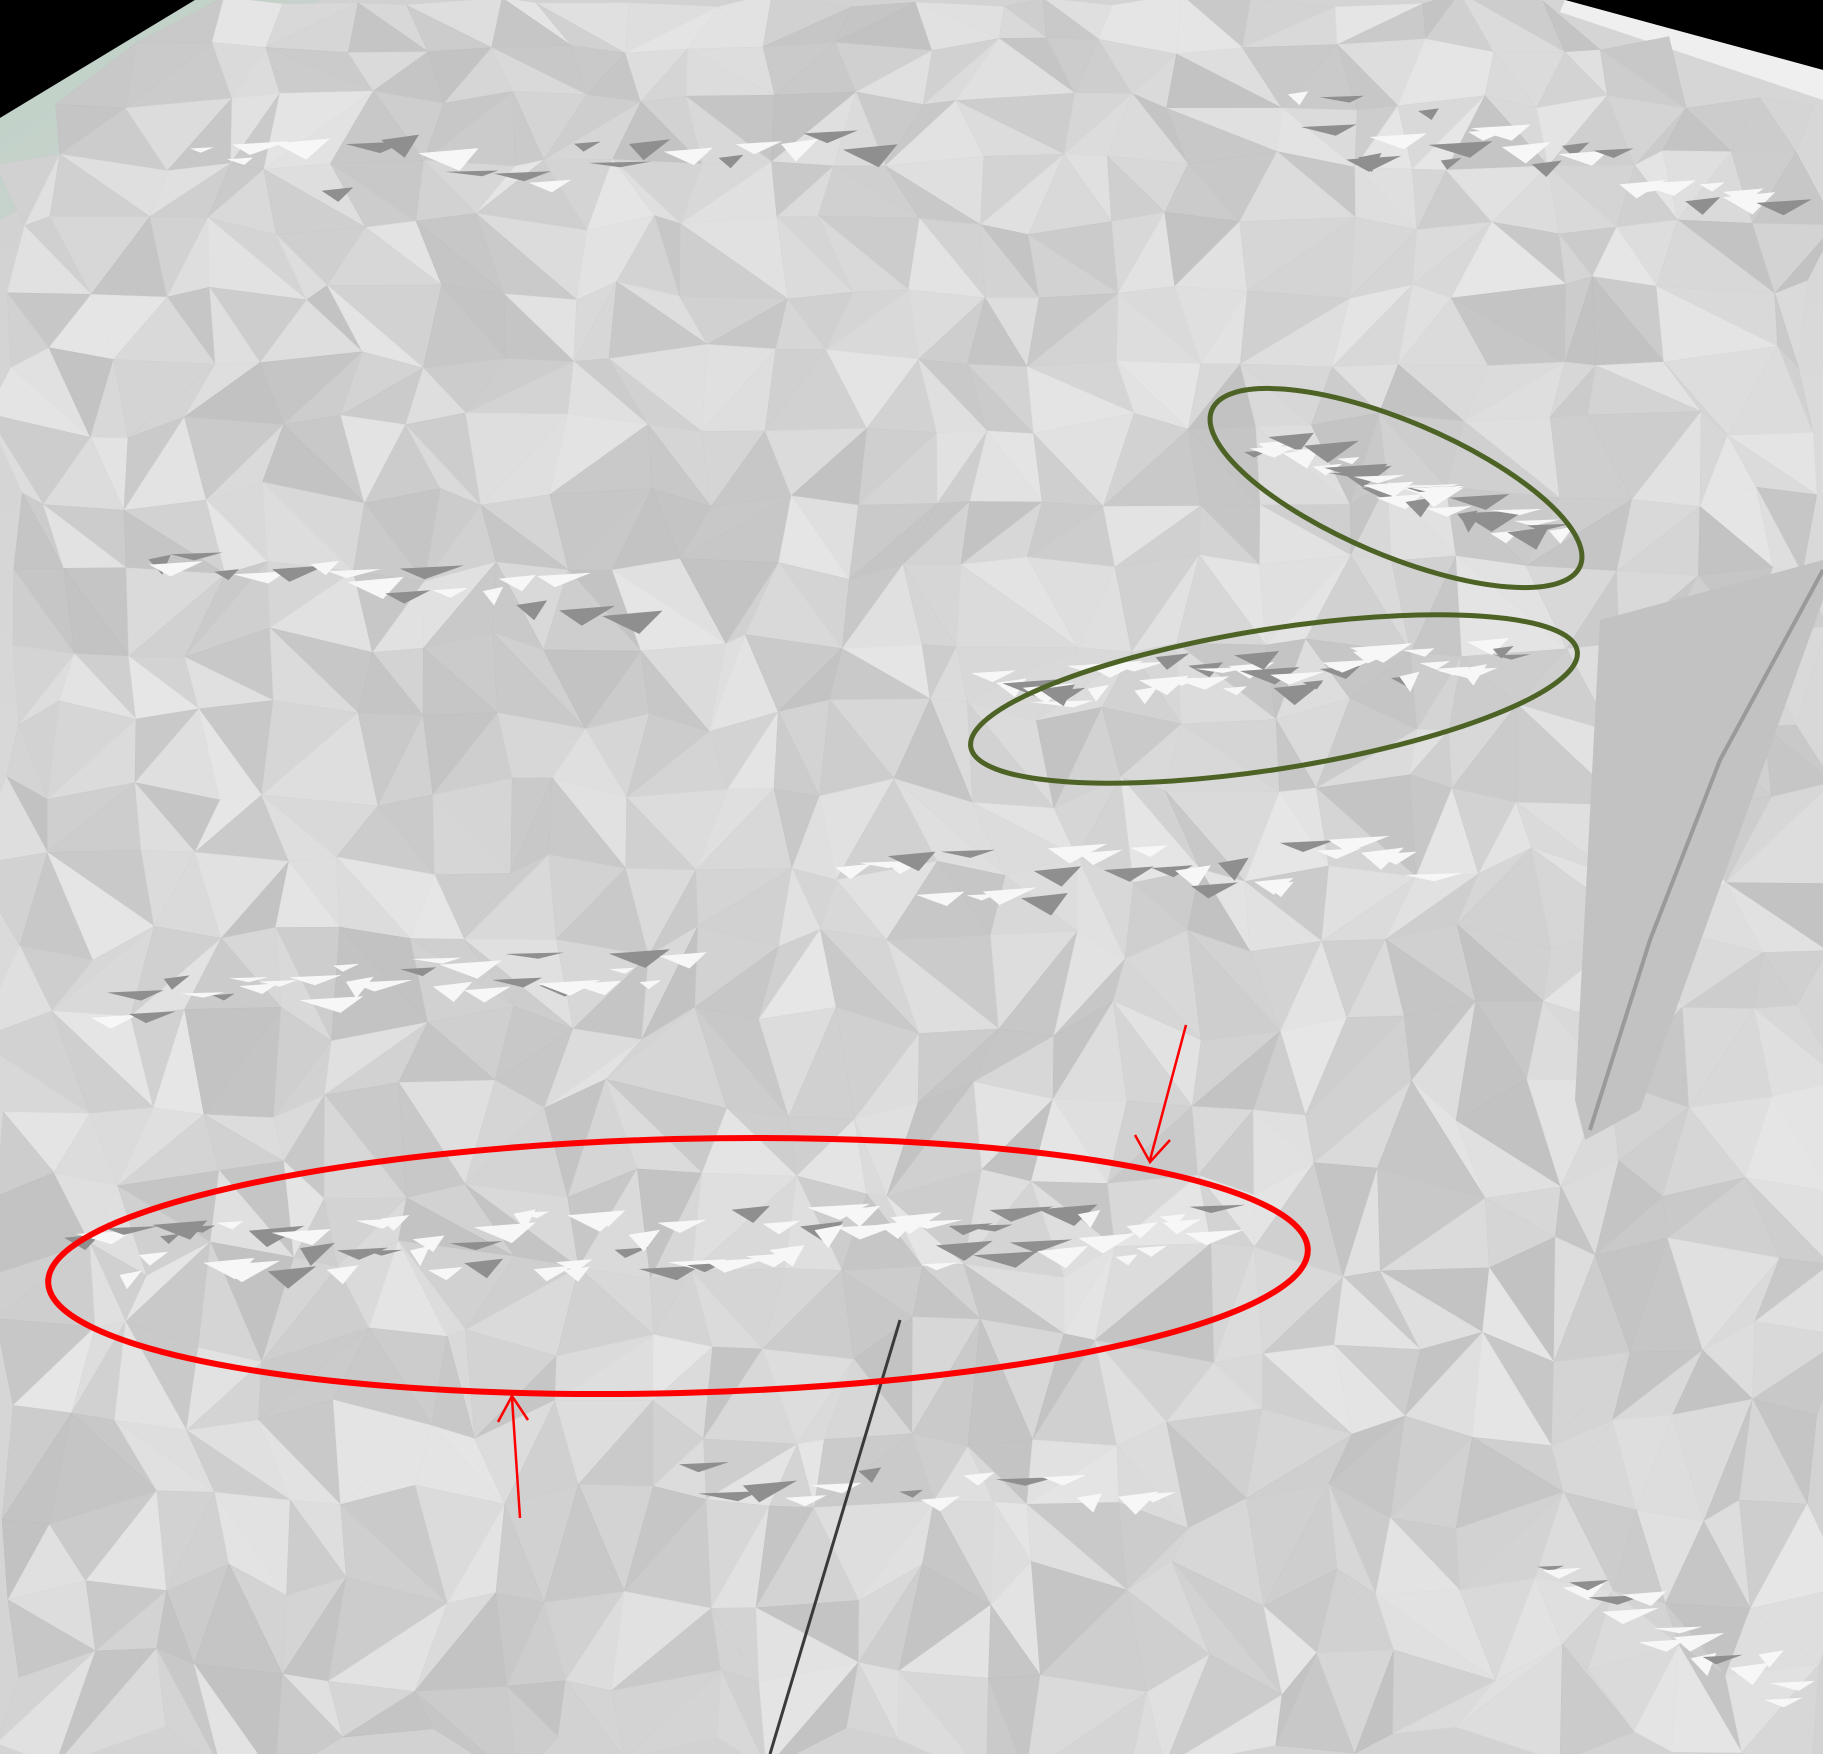 This screenshot has height=1754, width=1823. I want to click on highlight-ellipse-upper, so click(1396, 488).